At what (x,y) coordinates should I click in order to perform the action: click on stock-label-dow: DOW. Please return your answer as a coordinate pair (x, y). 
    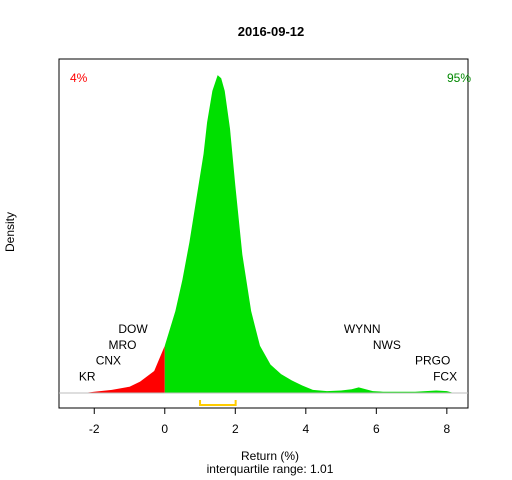
    Looking at the image, I should click on (133, 329).